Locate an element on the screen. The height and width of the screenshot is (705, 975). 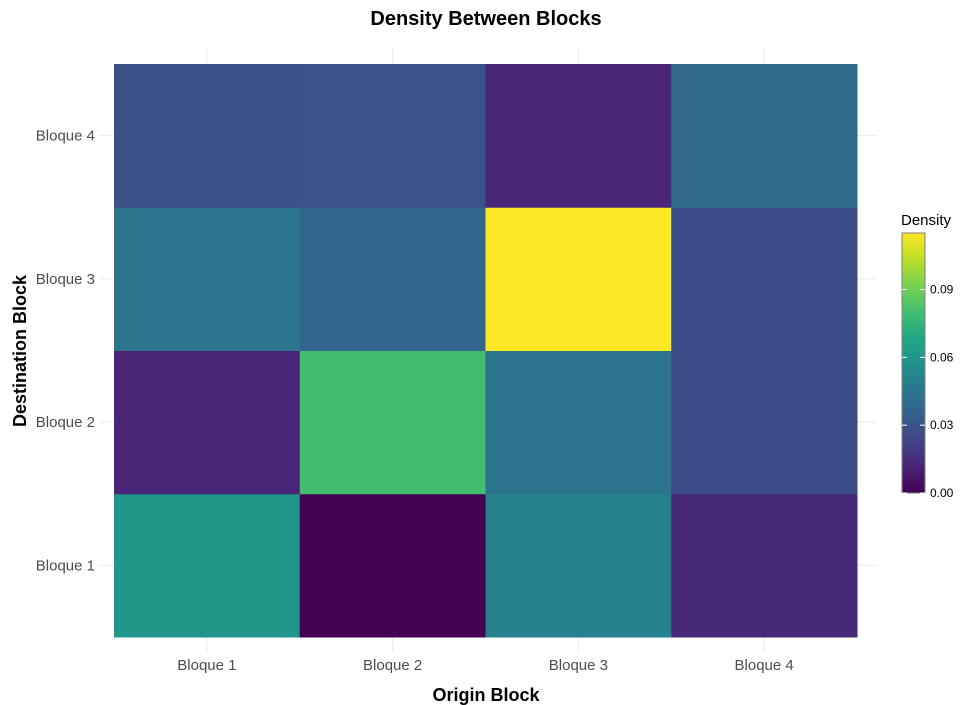
y-tick-label: Bloque 2 is located at coordinates (65, 422).